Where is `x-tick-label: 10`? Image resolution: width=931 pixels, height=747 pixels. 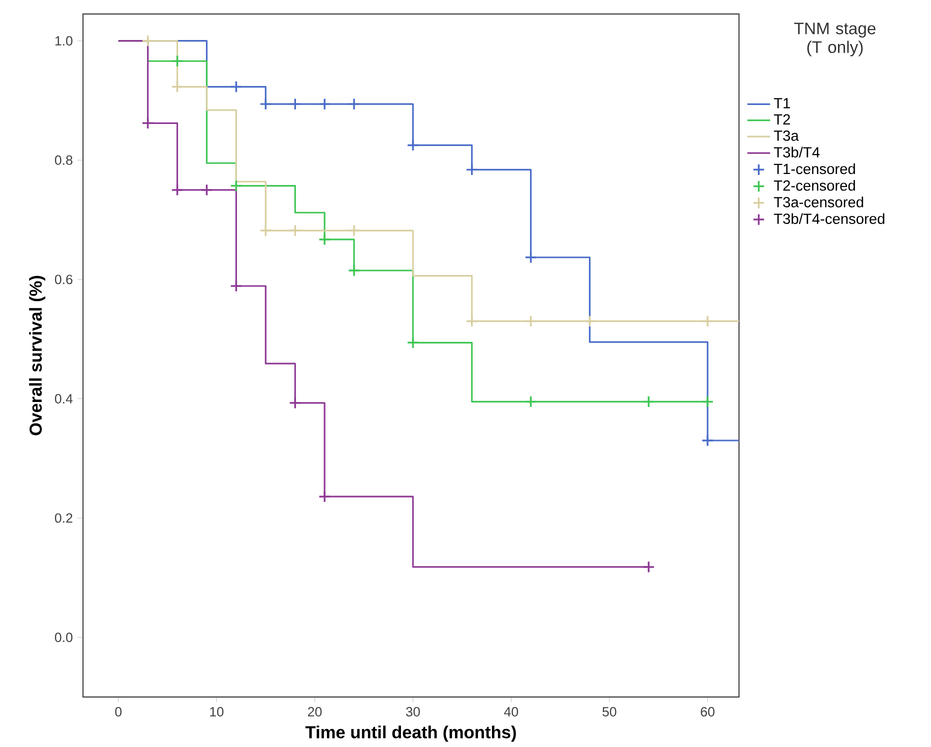
x-tick-label: 10 is located at coordinates (217, 711).